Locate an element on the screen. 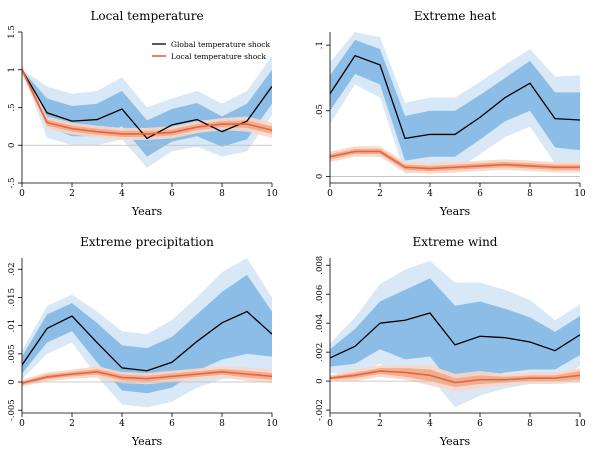 Image resolution: width=598 pixels, height=450 pixels. y-tick-label: .006 is located at coordinates (320, 294).